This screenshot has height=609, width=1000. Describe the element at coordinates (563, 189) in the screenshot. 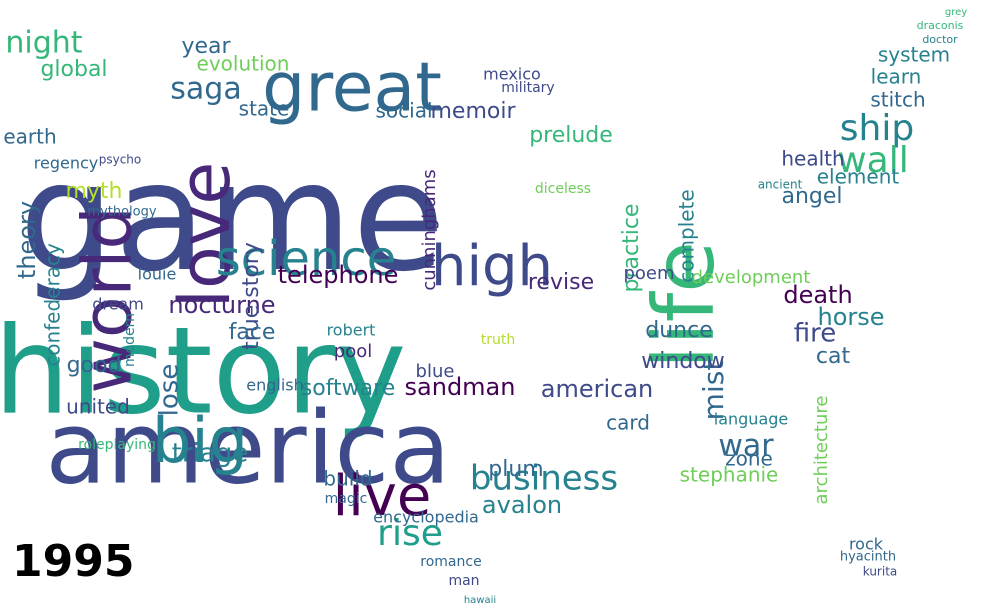

I see `cloud-word: diceless` at that location.